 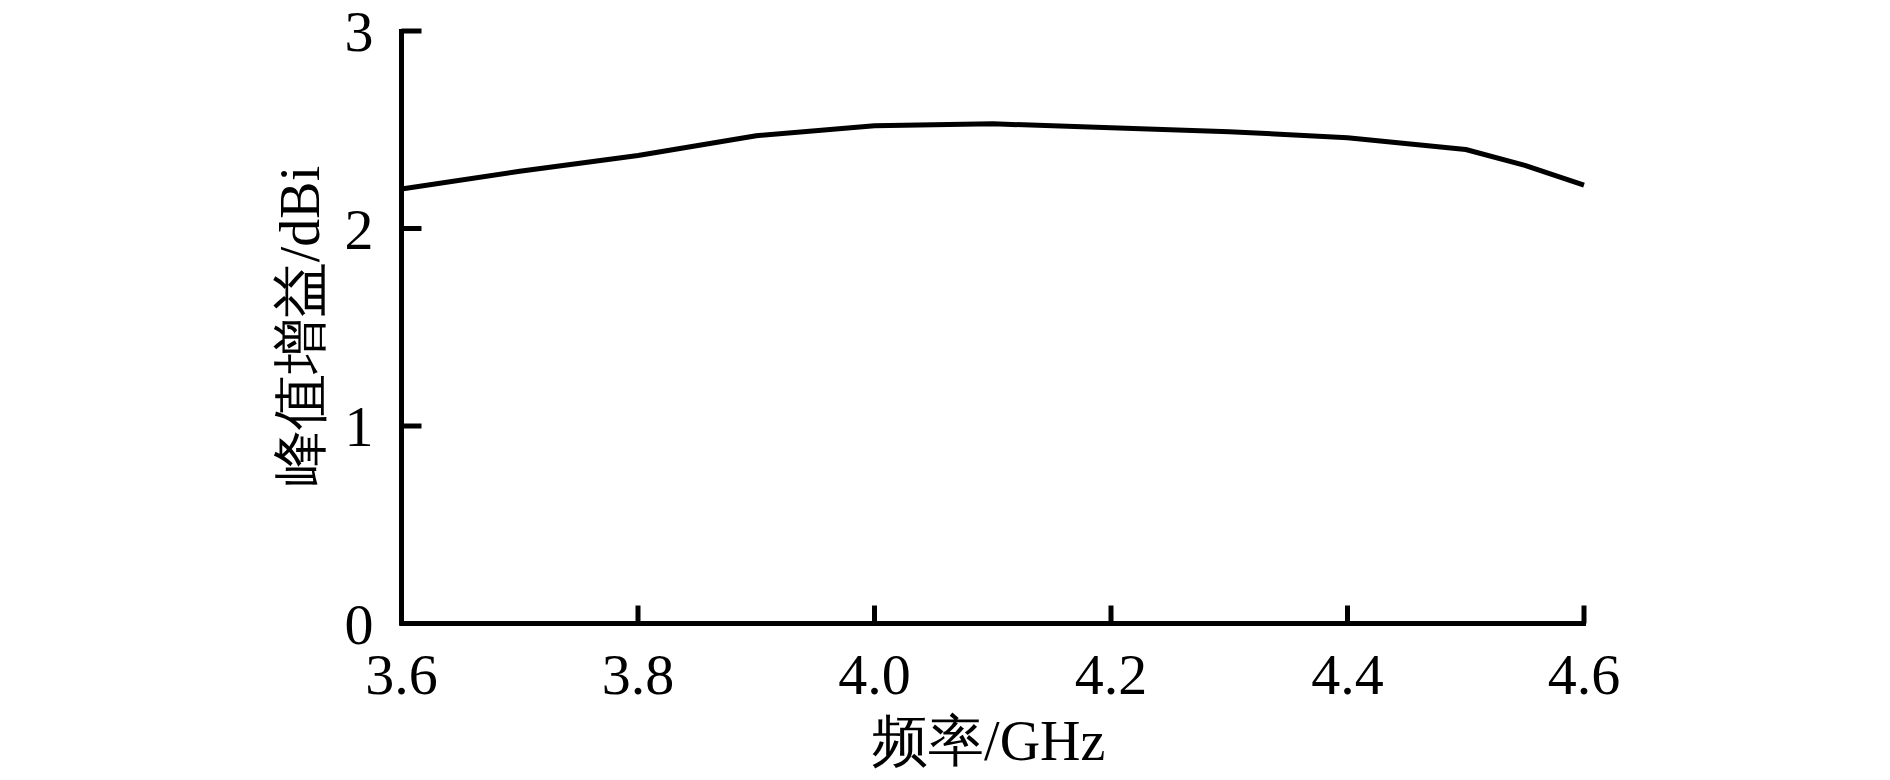 What do you see at coordinates (989, 741) in the screenshot?
I see `x-axis-title: 频率/GHz` at bounding box center [989, 741].